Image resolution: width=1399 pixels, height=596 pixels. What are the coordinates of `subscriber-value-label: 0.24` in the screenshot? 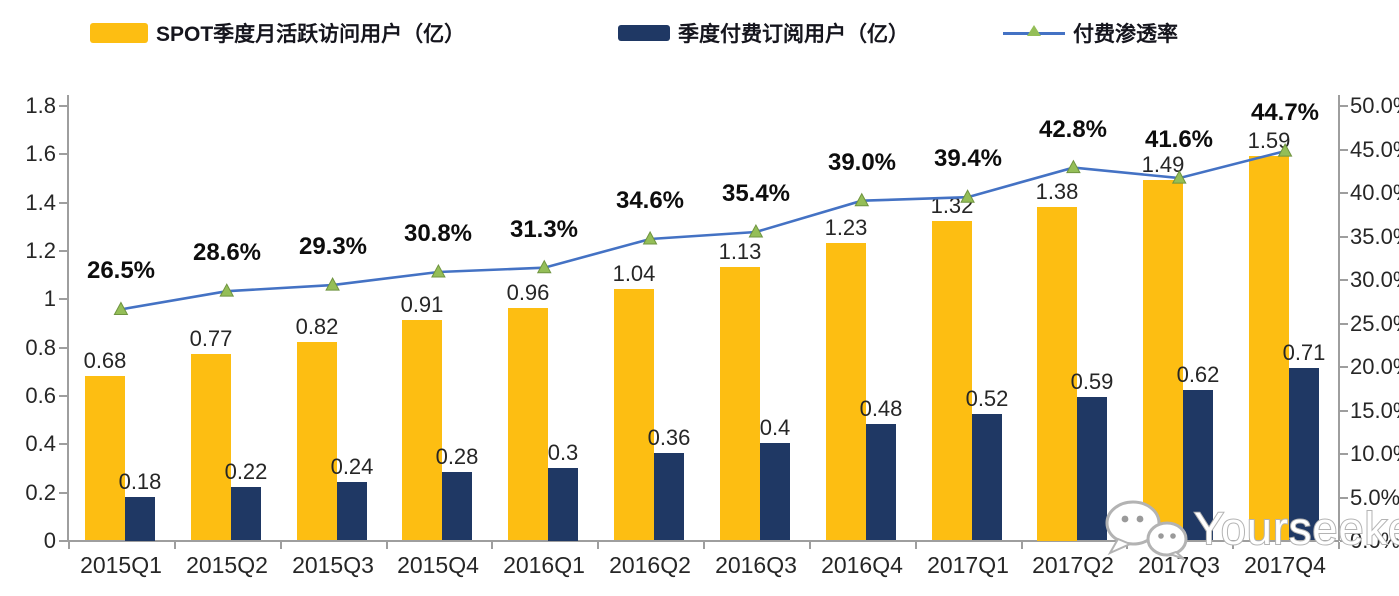 It's located at (352, 466).